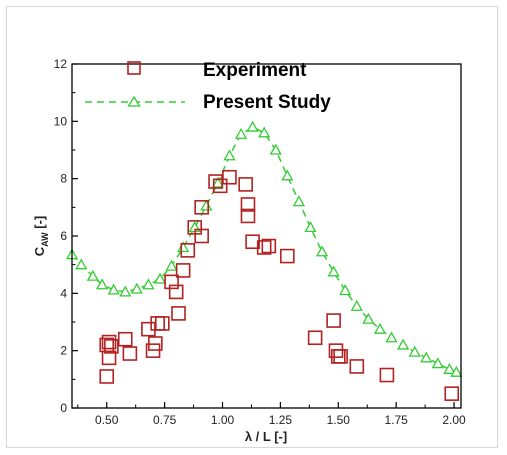 The width and height of the screenshot is (507, 455). What do you see at coordinates (61, 64) in the screenshot?
I see `y-tick-label: 12` at bounding box center [61, 64].